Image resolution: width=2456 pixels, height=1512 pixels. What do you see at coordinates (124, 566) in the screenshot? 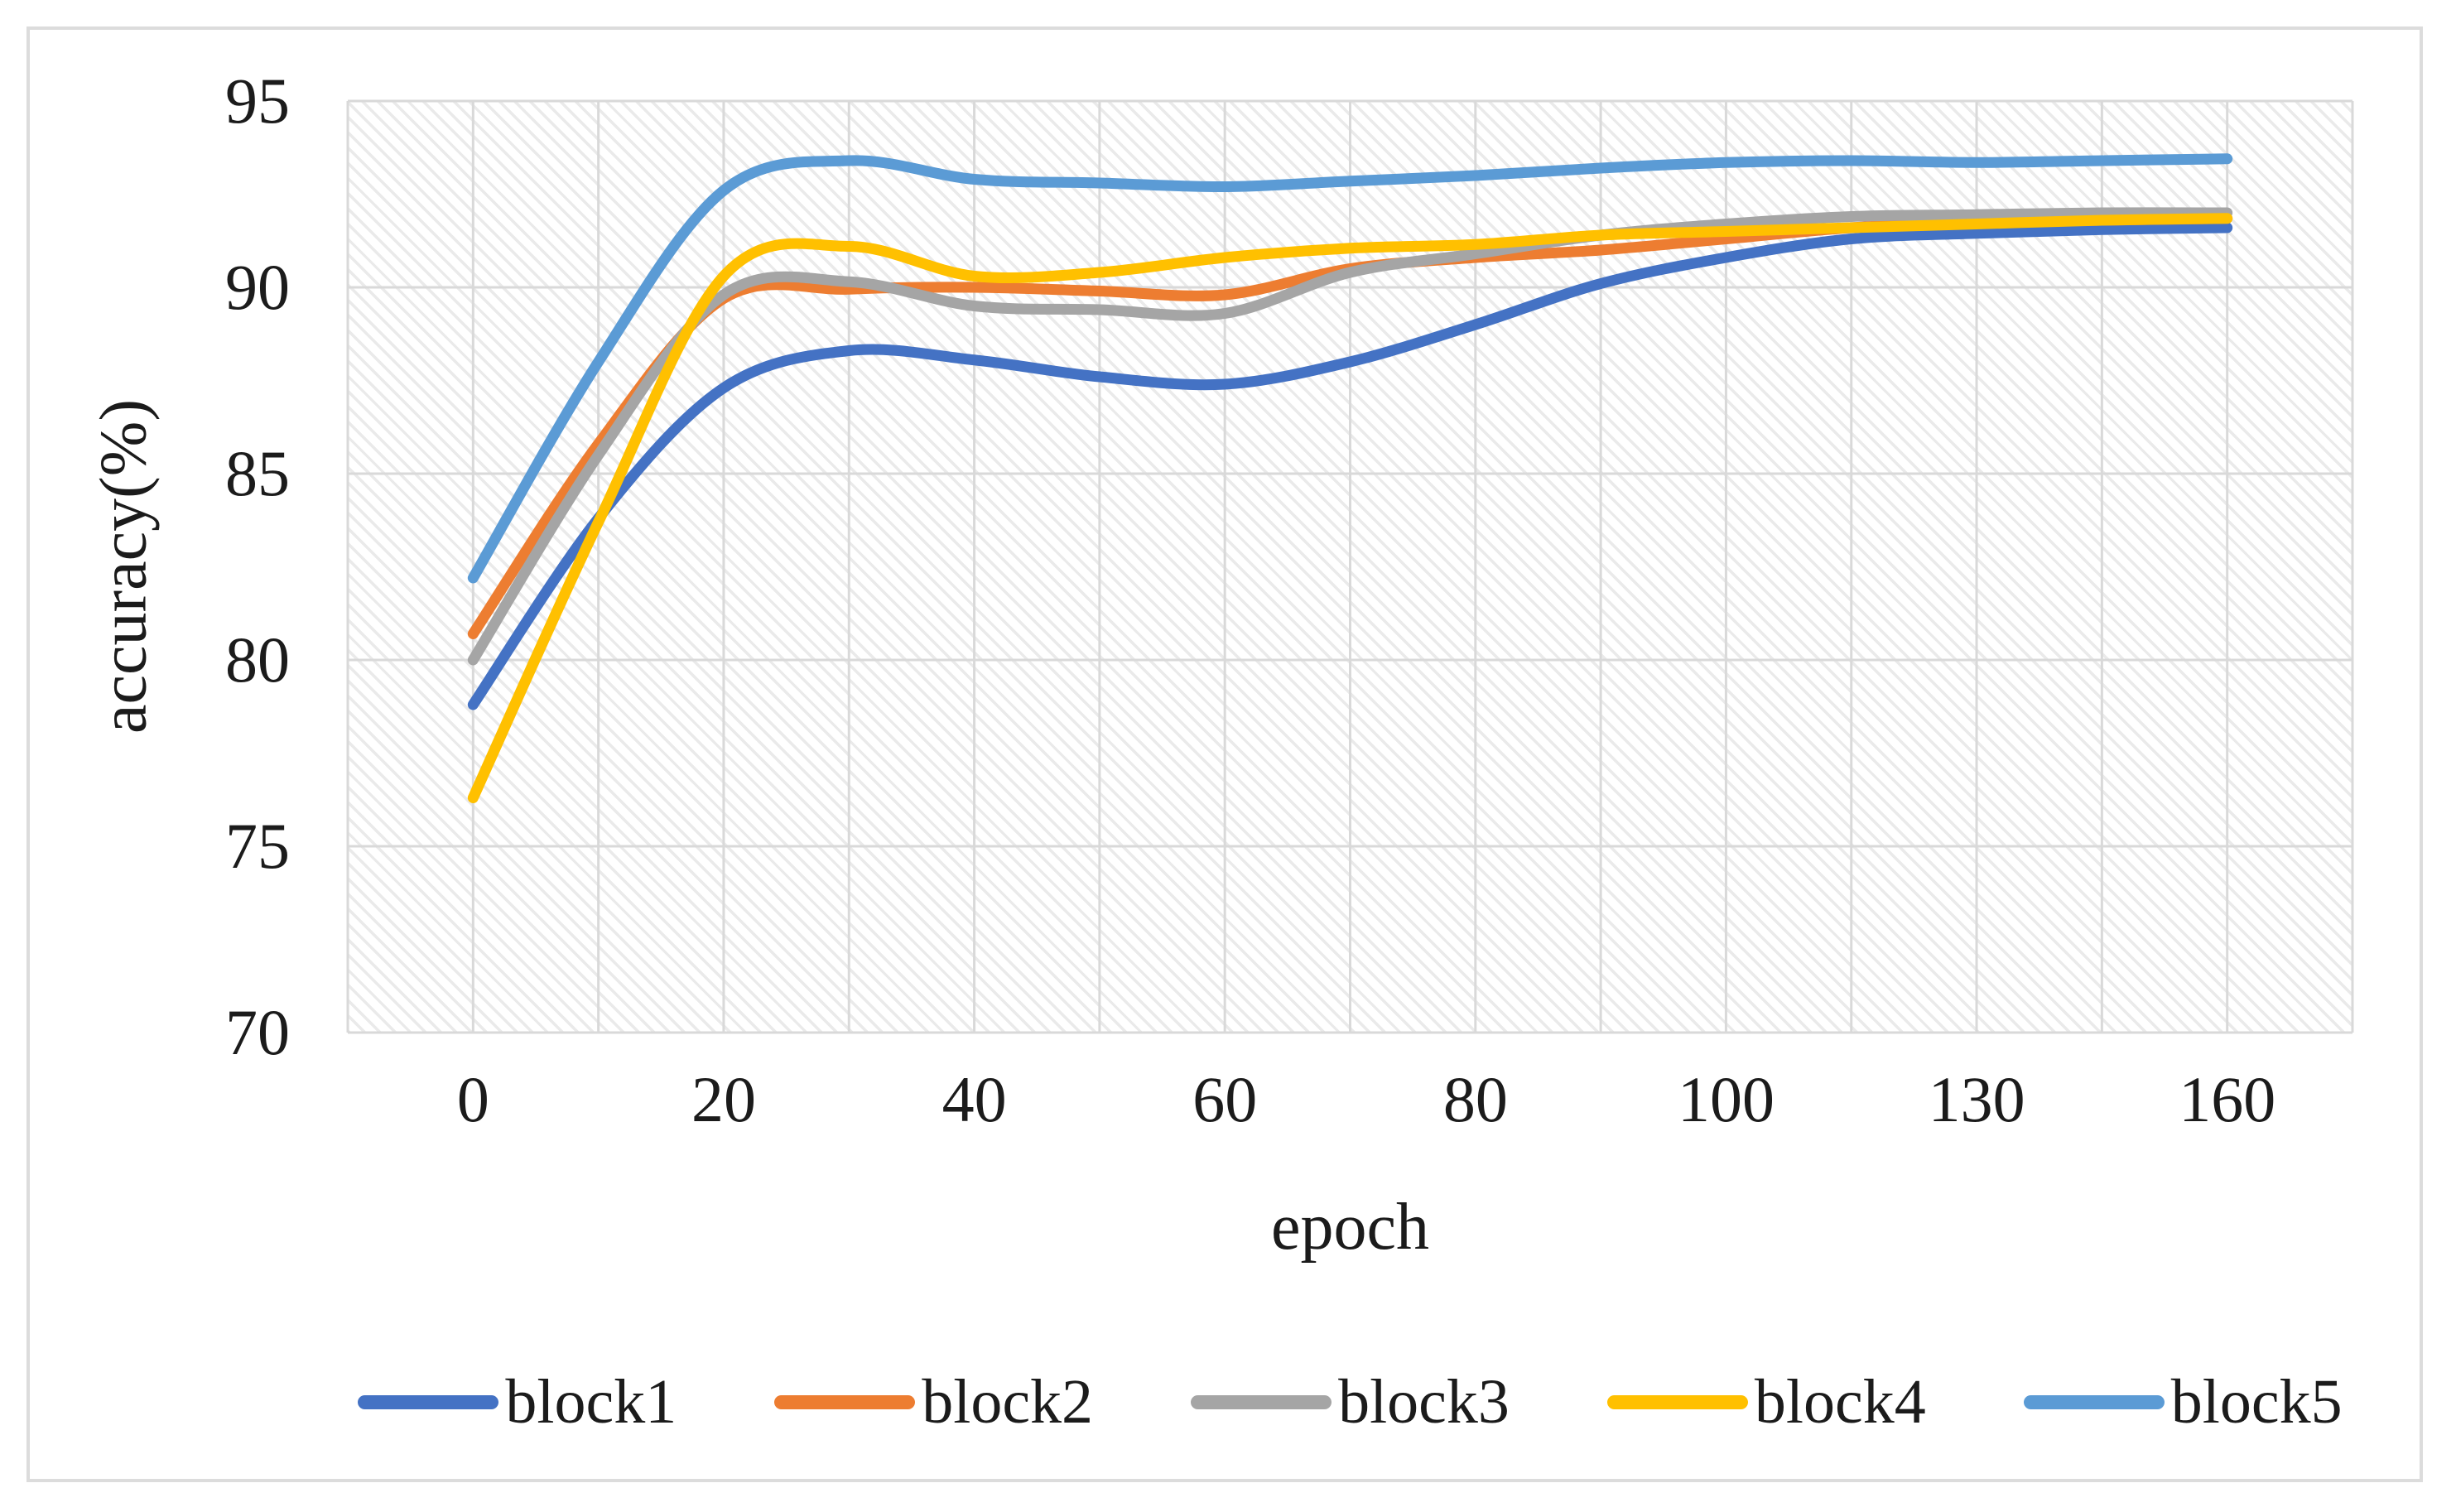
I see `y-axis-title: accuracy(%)` at bounding box center [124, 566].